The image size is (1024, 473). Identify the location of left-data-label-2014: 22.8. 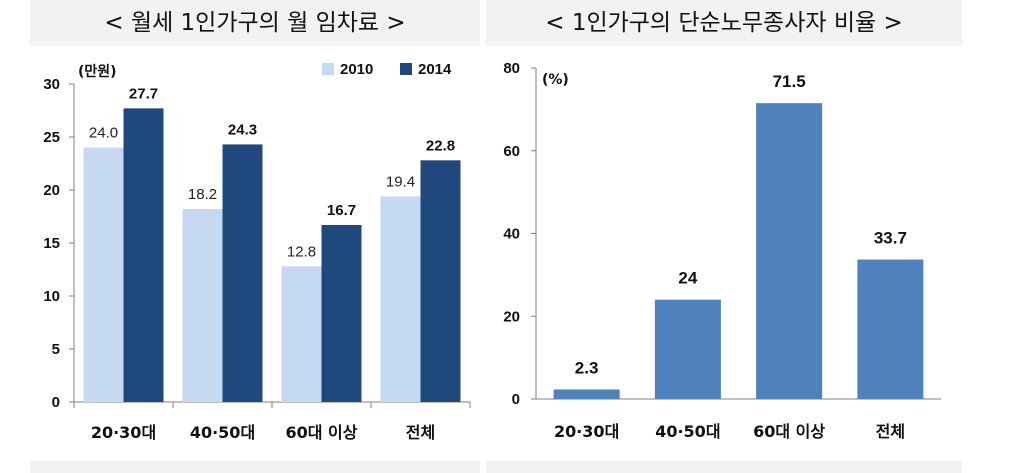
(440, 145).